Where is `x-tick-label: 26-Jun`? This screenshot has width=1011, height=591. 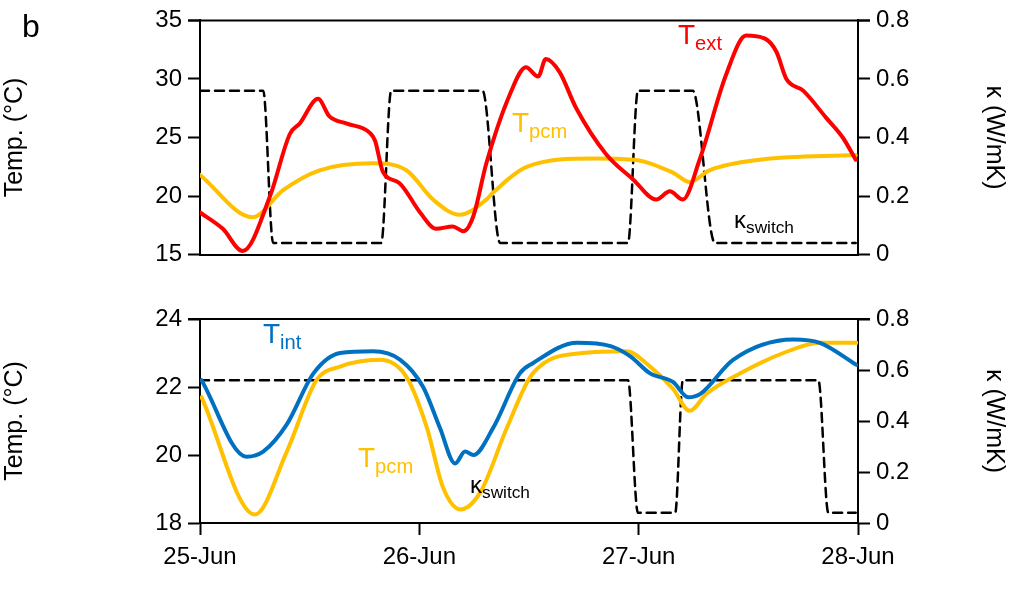
x-tick-label: 26-Jun is located at coordinates (419, 556).